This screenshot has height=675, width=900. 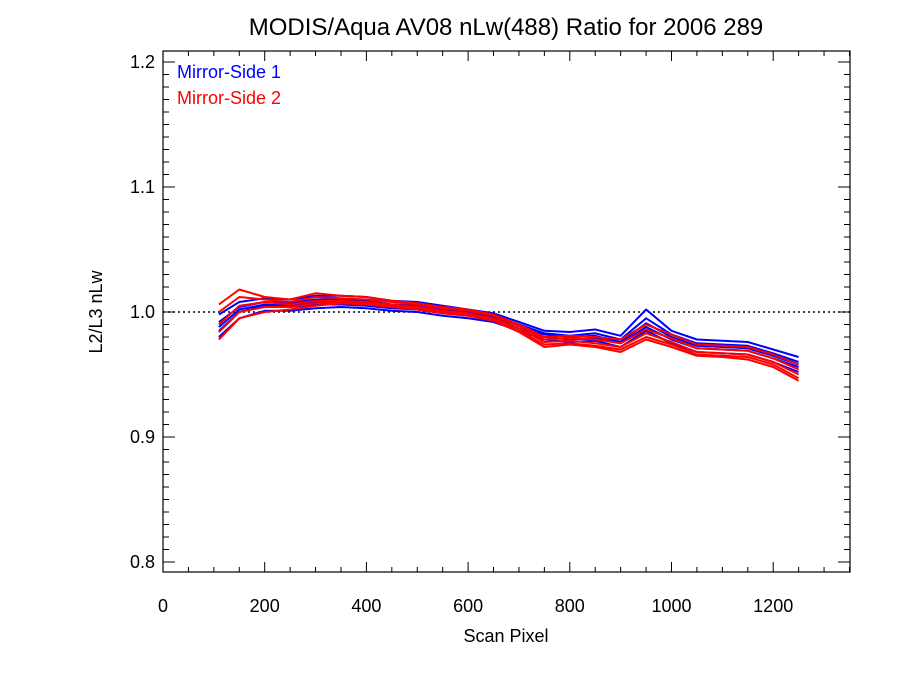 What do you see at coordinates (468, 606) in the screenshot?
I see `x-tick-label: 600` at bounding box center [468, 606].